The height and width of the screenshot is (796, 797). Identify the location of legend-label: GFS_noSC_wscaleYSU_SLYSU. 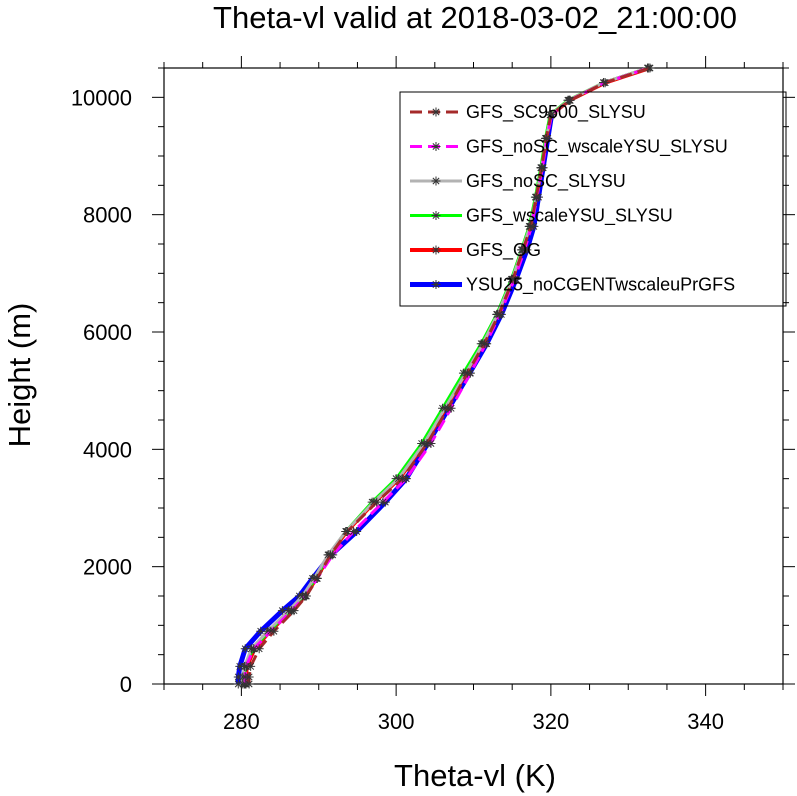
(597, 147).